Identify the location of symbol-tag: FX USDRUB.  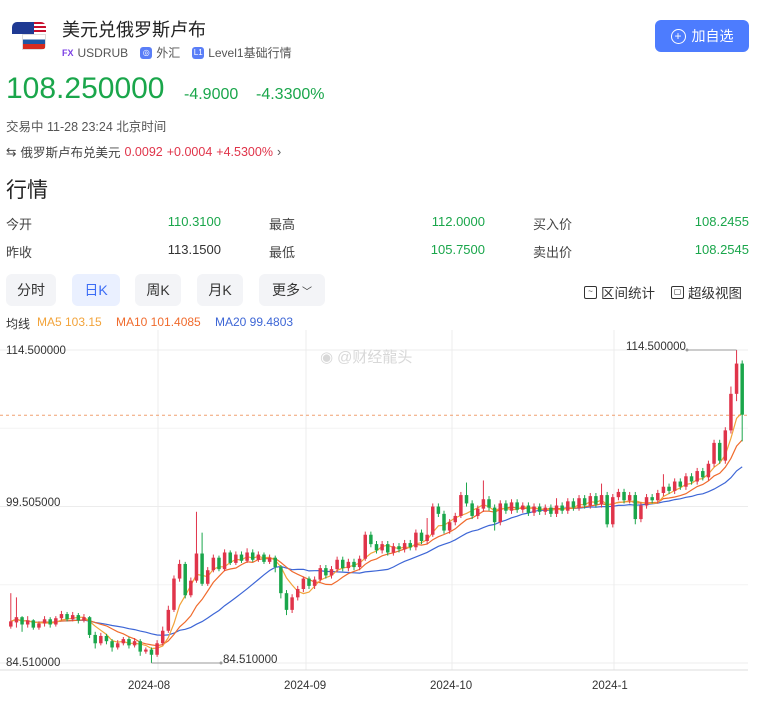
(95, 53).